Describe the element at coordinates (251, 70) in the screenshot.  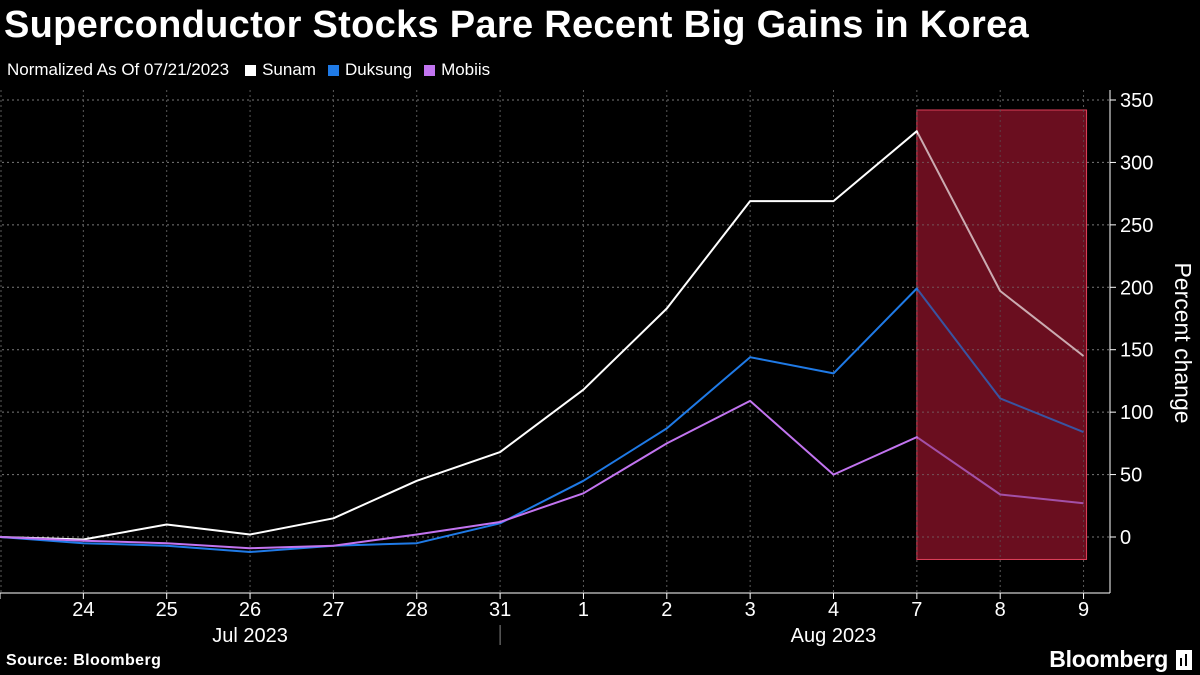
I see `legend-swatch-sunam` at that location.